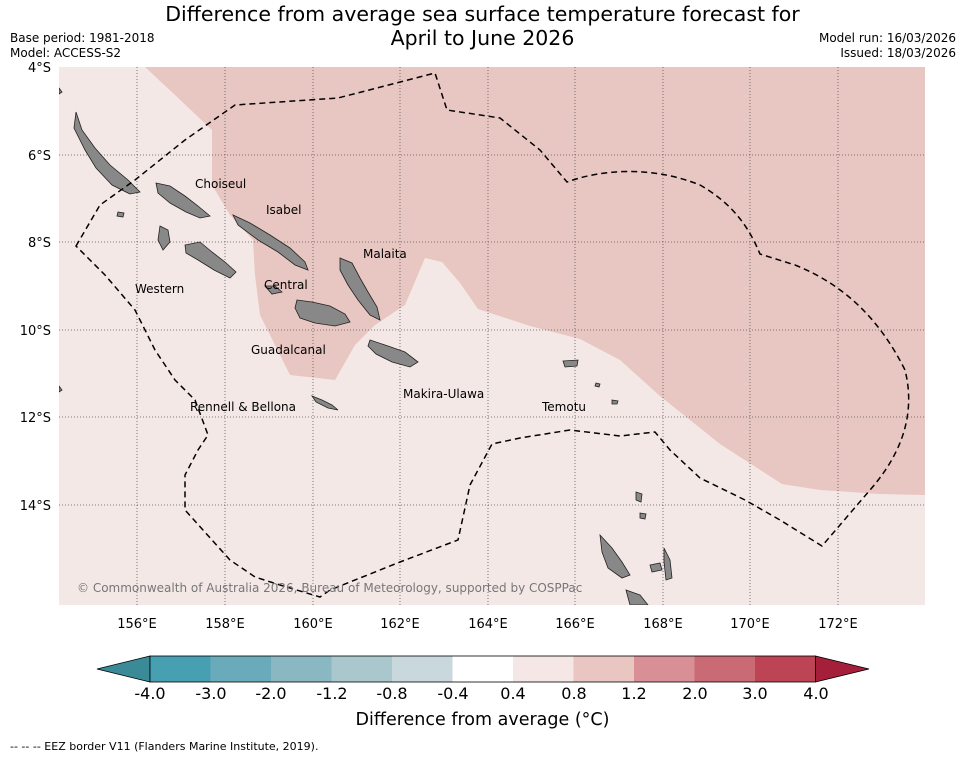  I want to click on lat-label-12s: 12°S, so click(35, 418).